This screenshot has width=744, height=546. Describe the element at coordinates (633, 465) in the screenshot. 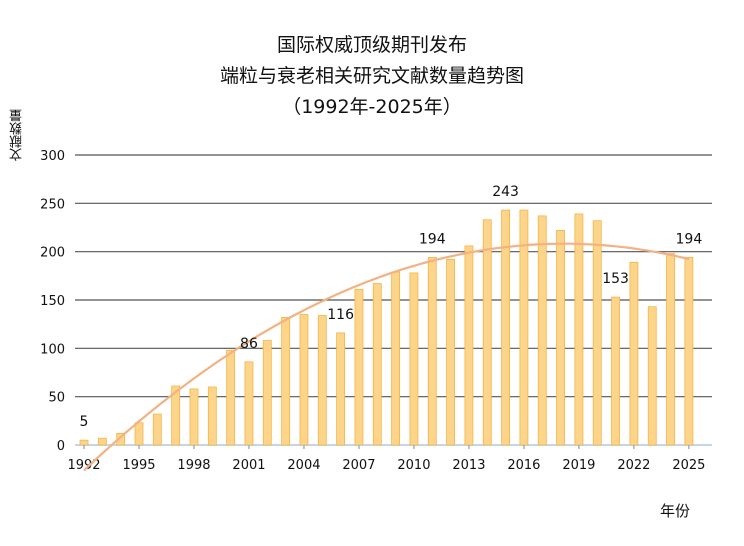

I see `x-tick-label: 2022` at that location.